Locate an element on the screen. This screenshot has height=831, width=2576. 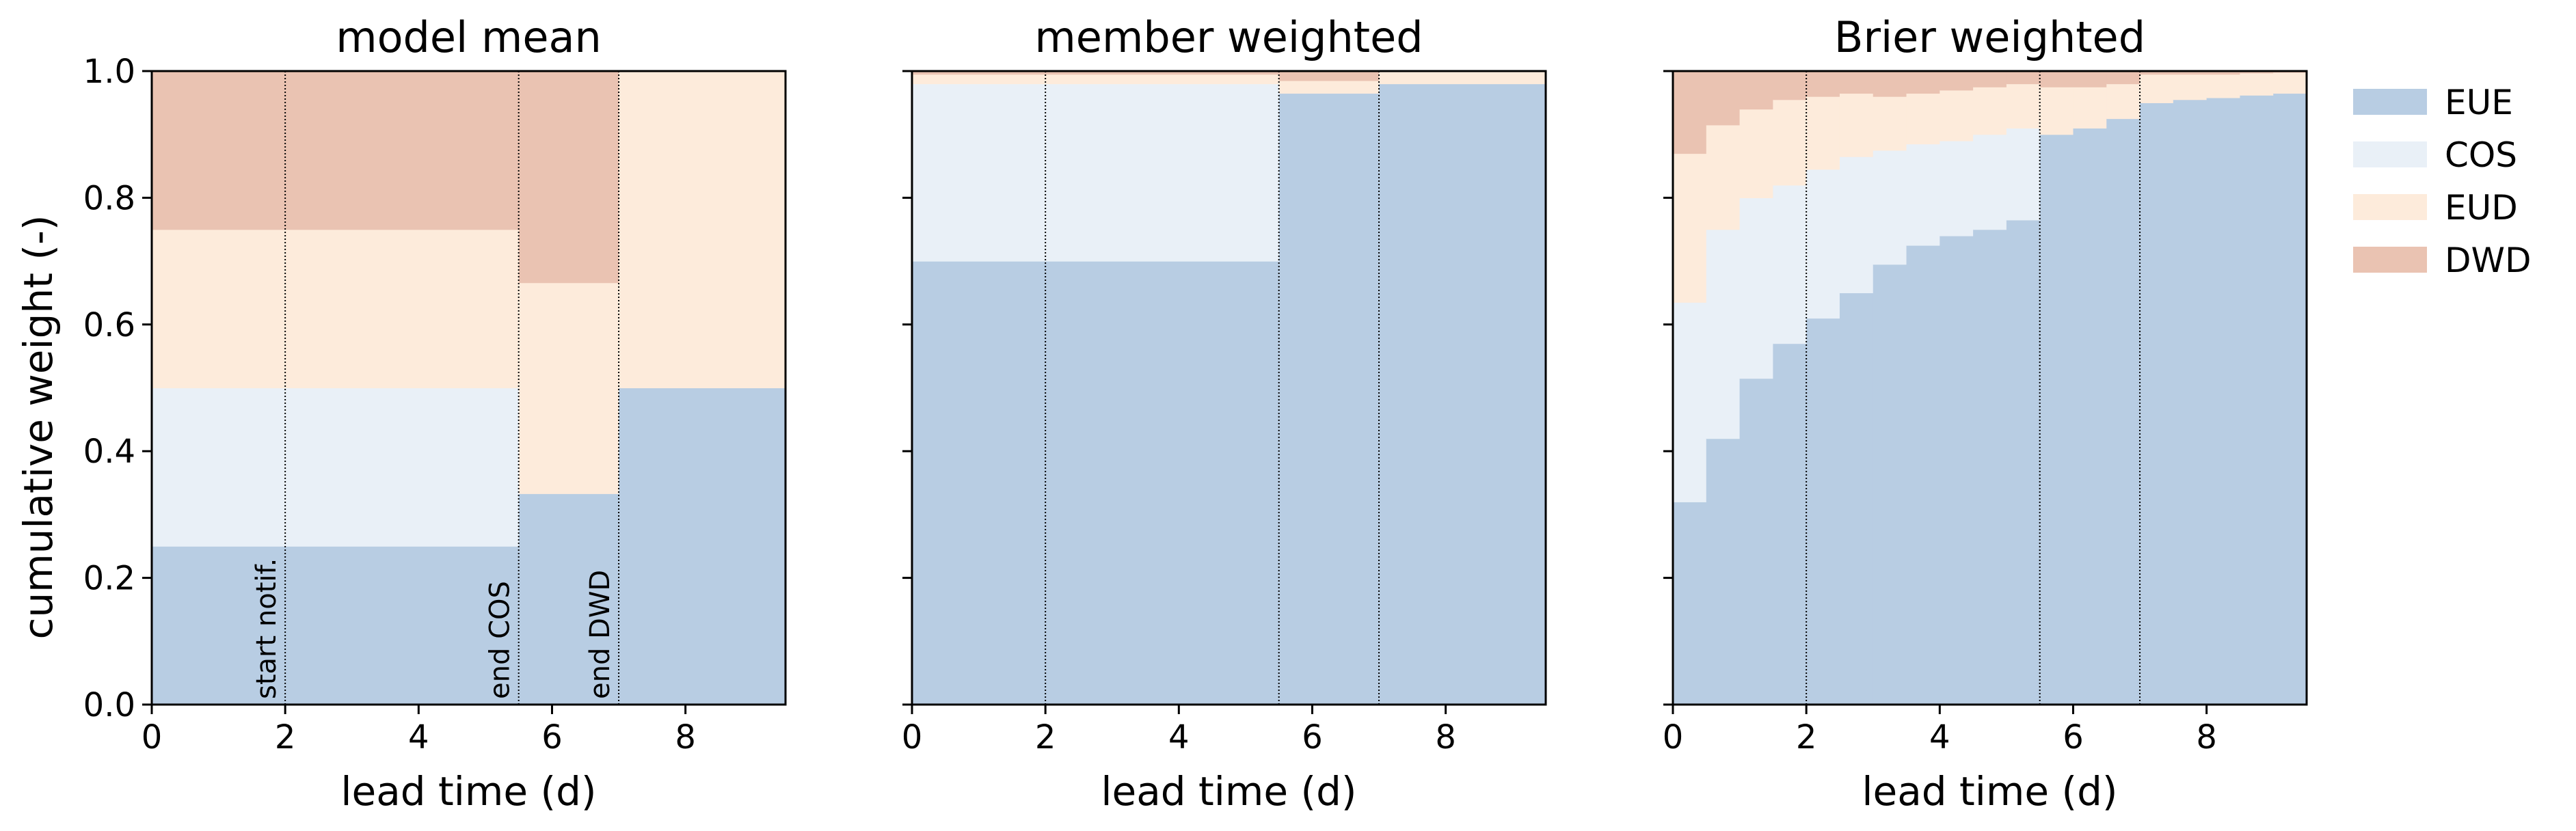
legend-label-cos: COS is located at coordinates (2481, 155).